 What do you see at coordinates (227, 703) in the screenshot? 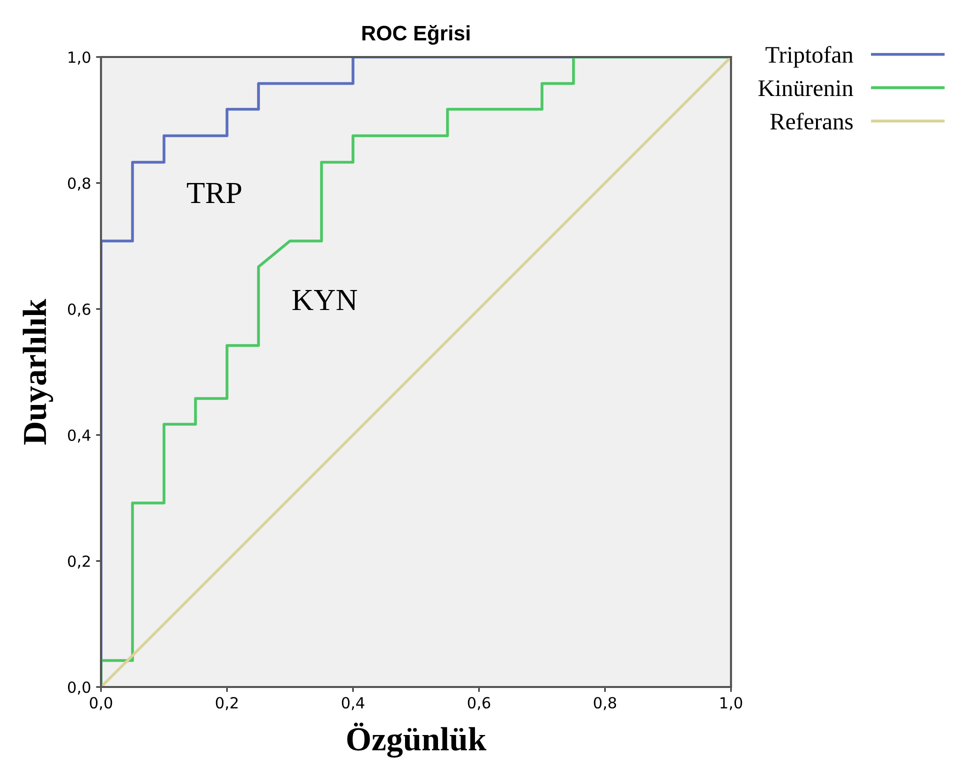
I see `x-tick-label: 0,2` at bounding box center [227, 703].